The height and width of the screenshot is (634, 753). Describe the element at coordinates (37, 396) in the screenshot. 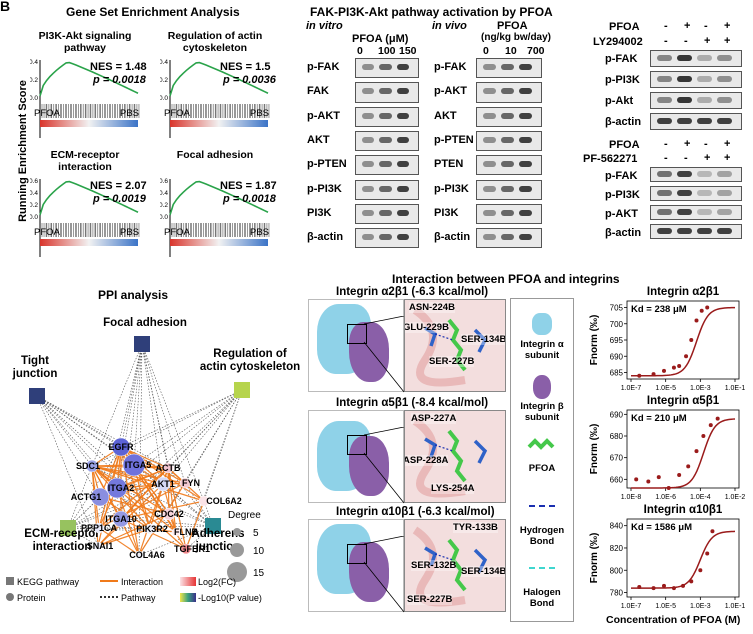

I see `pathway-node` at that location.